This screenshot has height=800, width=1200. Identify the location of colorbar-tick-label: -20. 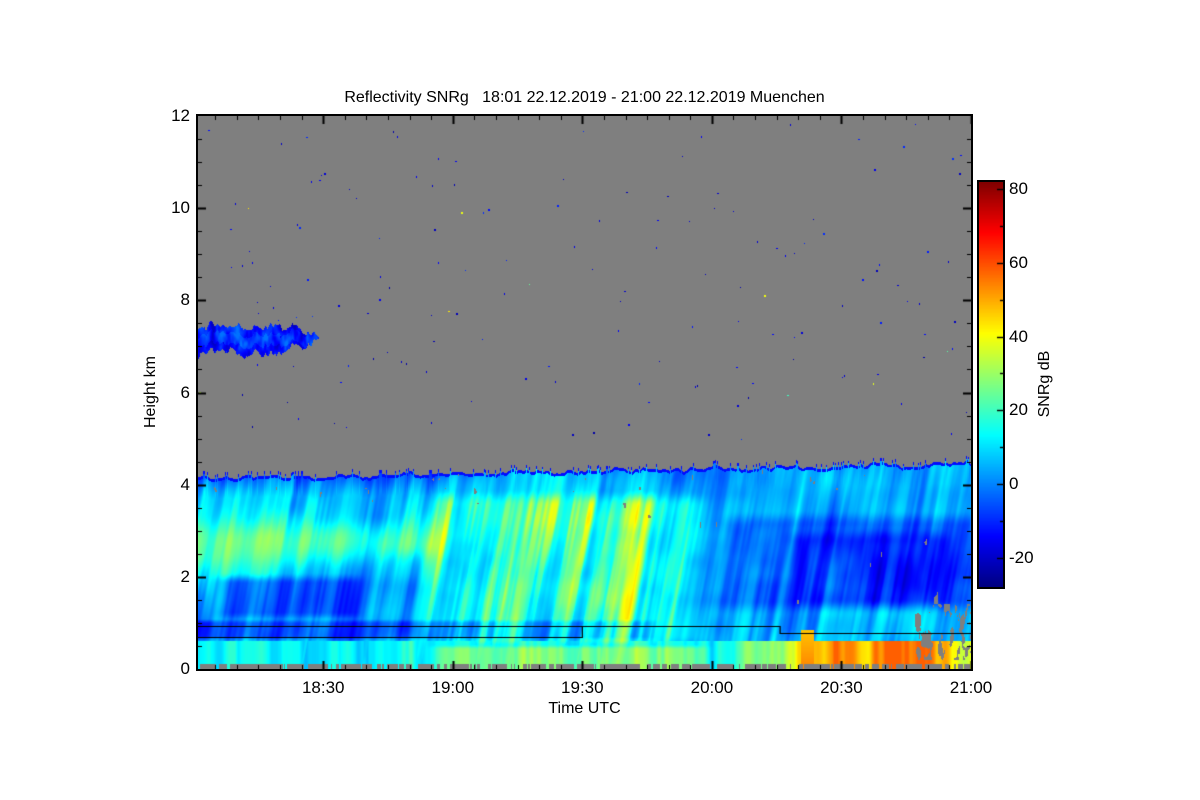
(1021, 557).